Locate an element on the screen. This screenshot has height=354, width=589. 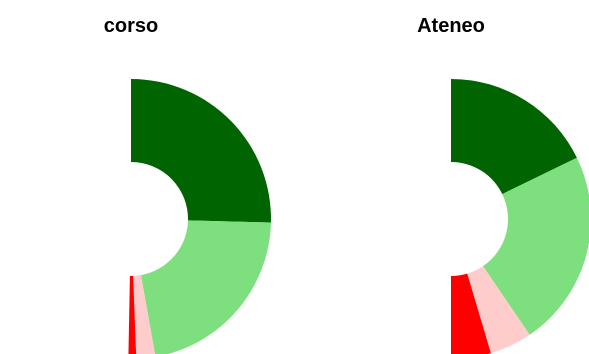
chart-title-corso: corso is located at coordinates (131, 26).